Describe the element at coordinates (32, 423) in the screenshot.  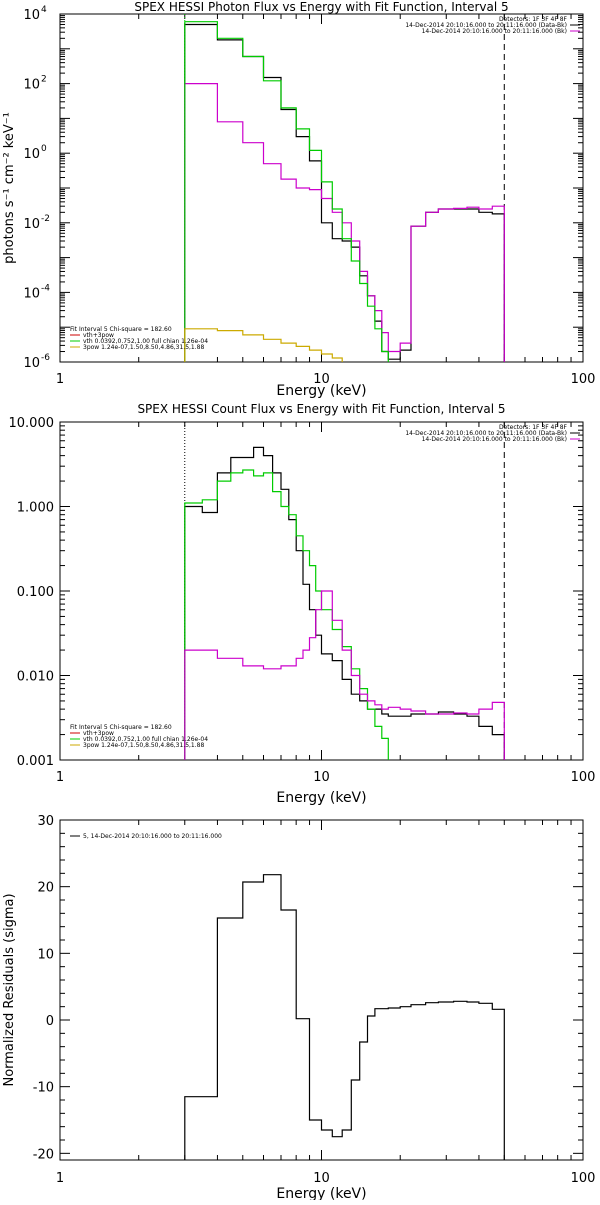
I see `y-tick-label: 10.000` at that location.